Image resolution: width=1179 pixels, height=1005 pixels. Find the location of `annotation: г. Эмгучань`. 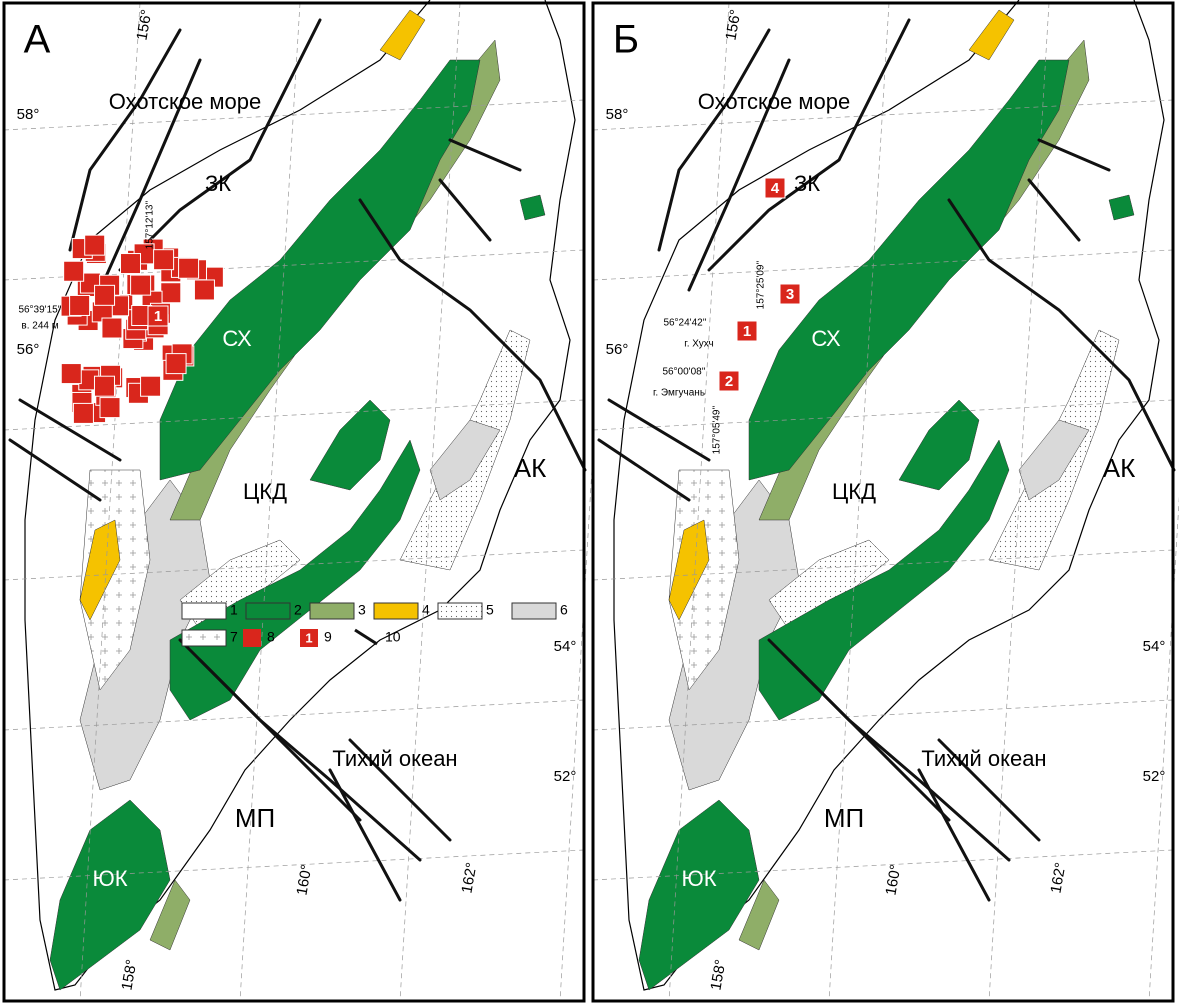

annotation: г. Эмгучань is located at coordinates (679, 393).